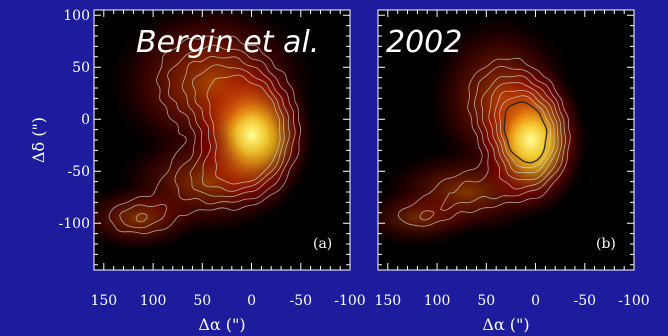 This screenshot has width=668, height=336. Describe the element at coordinates (85, 120) in the screenshot. I see `y-tick-label: 0` at that location.